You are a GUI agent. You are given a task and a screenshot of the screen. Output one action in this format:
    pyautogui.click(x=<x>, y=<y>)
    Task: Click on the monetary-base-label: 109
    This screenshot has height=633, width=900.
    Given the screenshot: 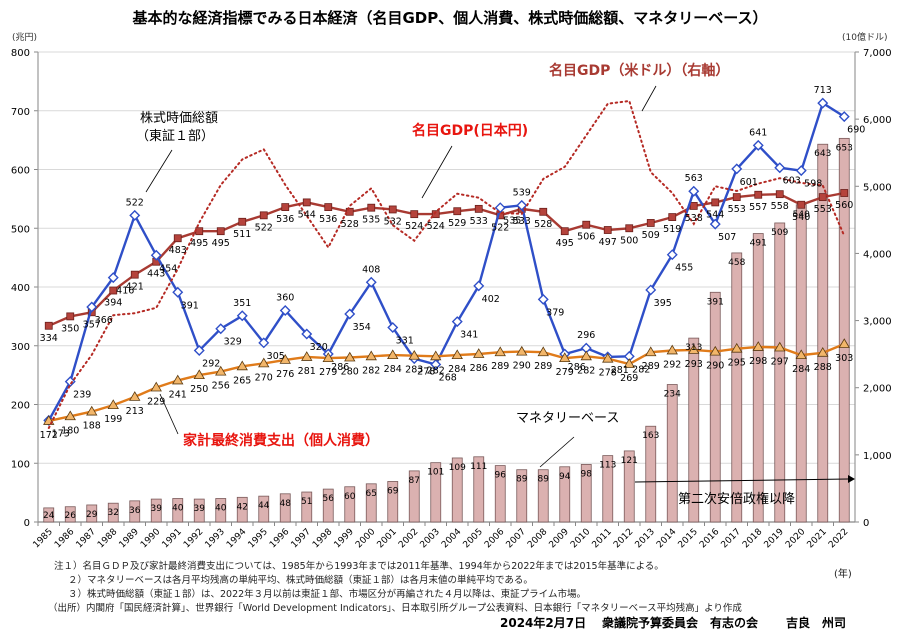 What is the action you would take?
    pyautogui.click(x=457, y=468)
    